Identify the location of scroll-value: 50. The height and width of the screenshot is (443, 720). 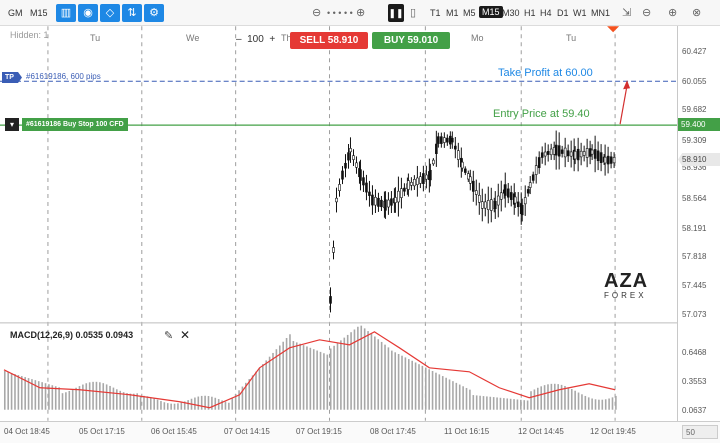
(700, 432).